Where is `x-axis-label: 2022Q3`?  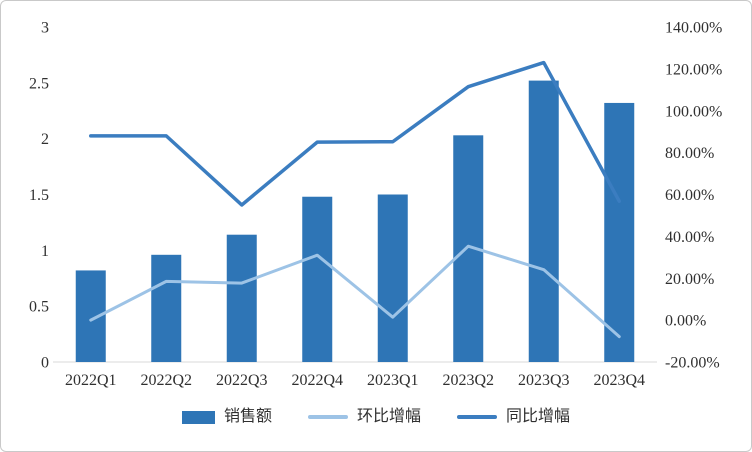
x-axis-label: 2022Q3 is located at coordinates (242, 380).